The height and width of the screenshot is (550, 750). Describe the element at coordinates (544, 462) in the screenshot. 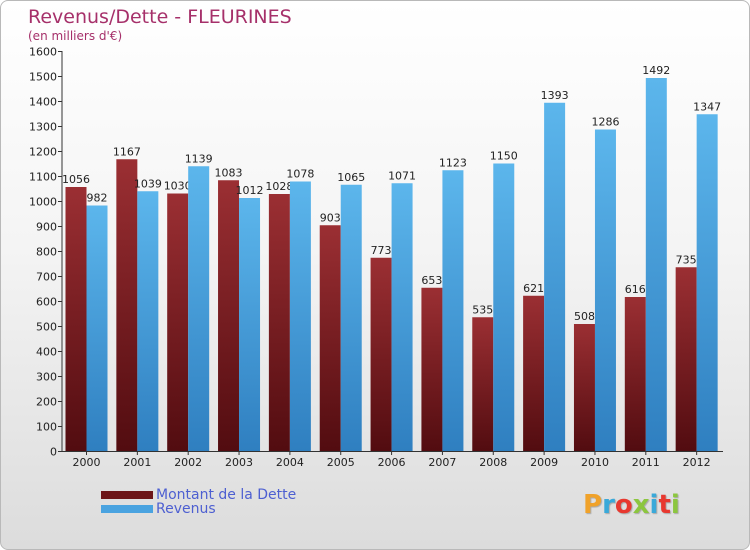

I see `x-tick-label: 2009` at that location.